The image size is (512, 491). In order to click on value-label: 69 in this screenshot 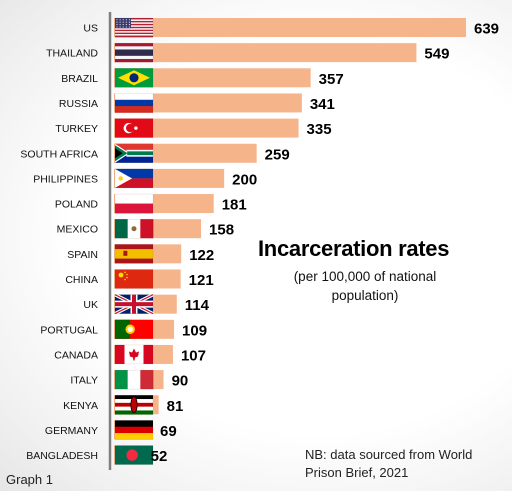, I will do `click(168, 431)`.